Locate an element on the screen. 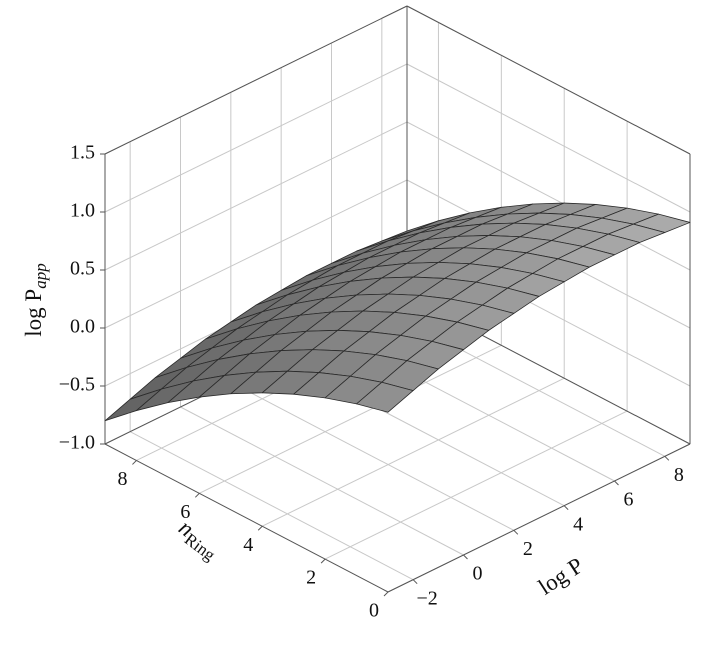  z-tick-label: −0.5 is located at coordinates (77, 385).